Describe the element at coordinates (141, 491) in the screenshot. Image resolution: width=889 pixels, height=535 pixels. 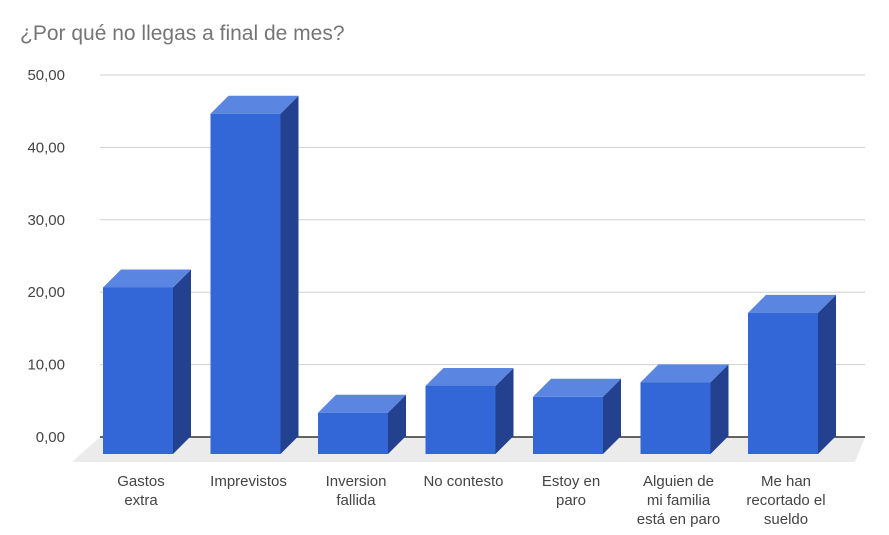
I see `x-tick-label: Gastos extra` at that location.